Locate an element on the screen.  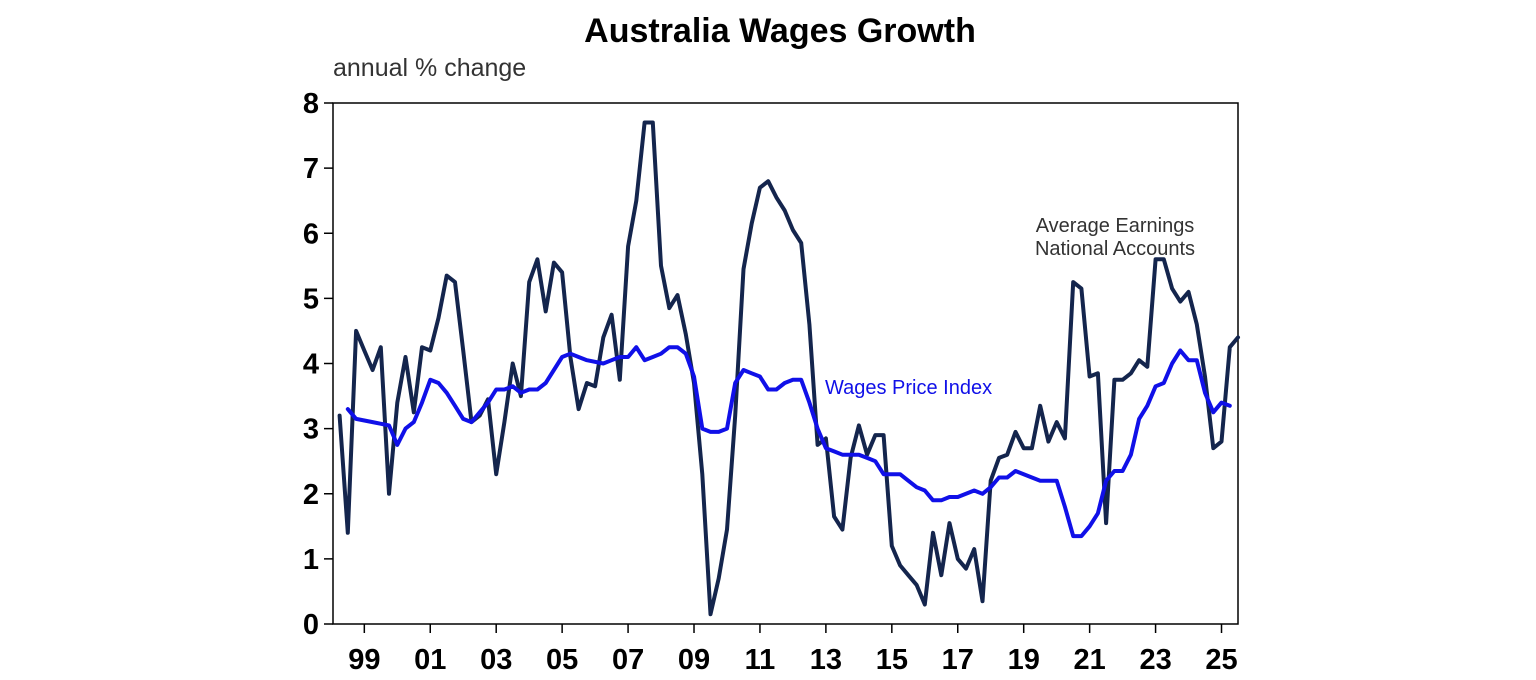
x-tick-label: 07 is located at coordinates (628, 660).